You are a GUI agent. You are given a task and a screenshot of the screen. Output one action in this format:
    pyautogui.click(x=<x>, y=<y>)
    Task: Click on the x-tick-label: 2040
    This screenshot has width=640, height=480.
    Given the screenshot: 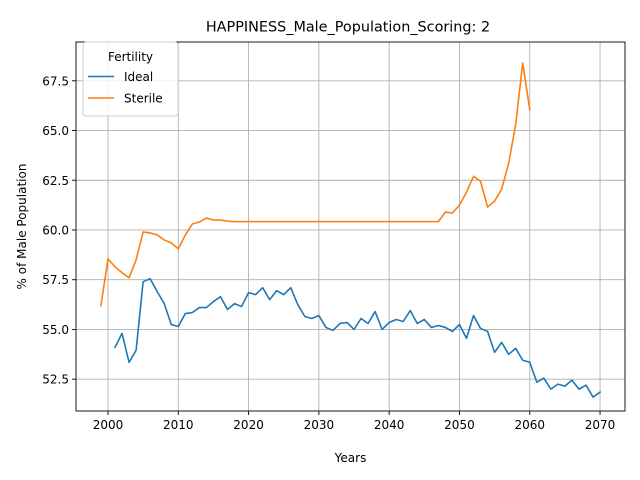 What is the action you would take?
    pyautogui.click(x=389, y=425)
    